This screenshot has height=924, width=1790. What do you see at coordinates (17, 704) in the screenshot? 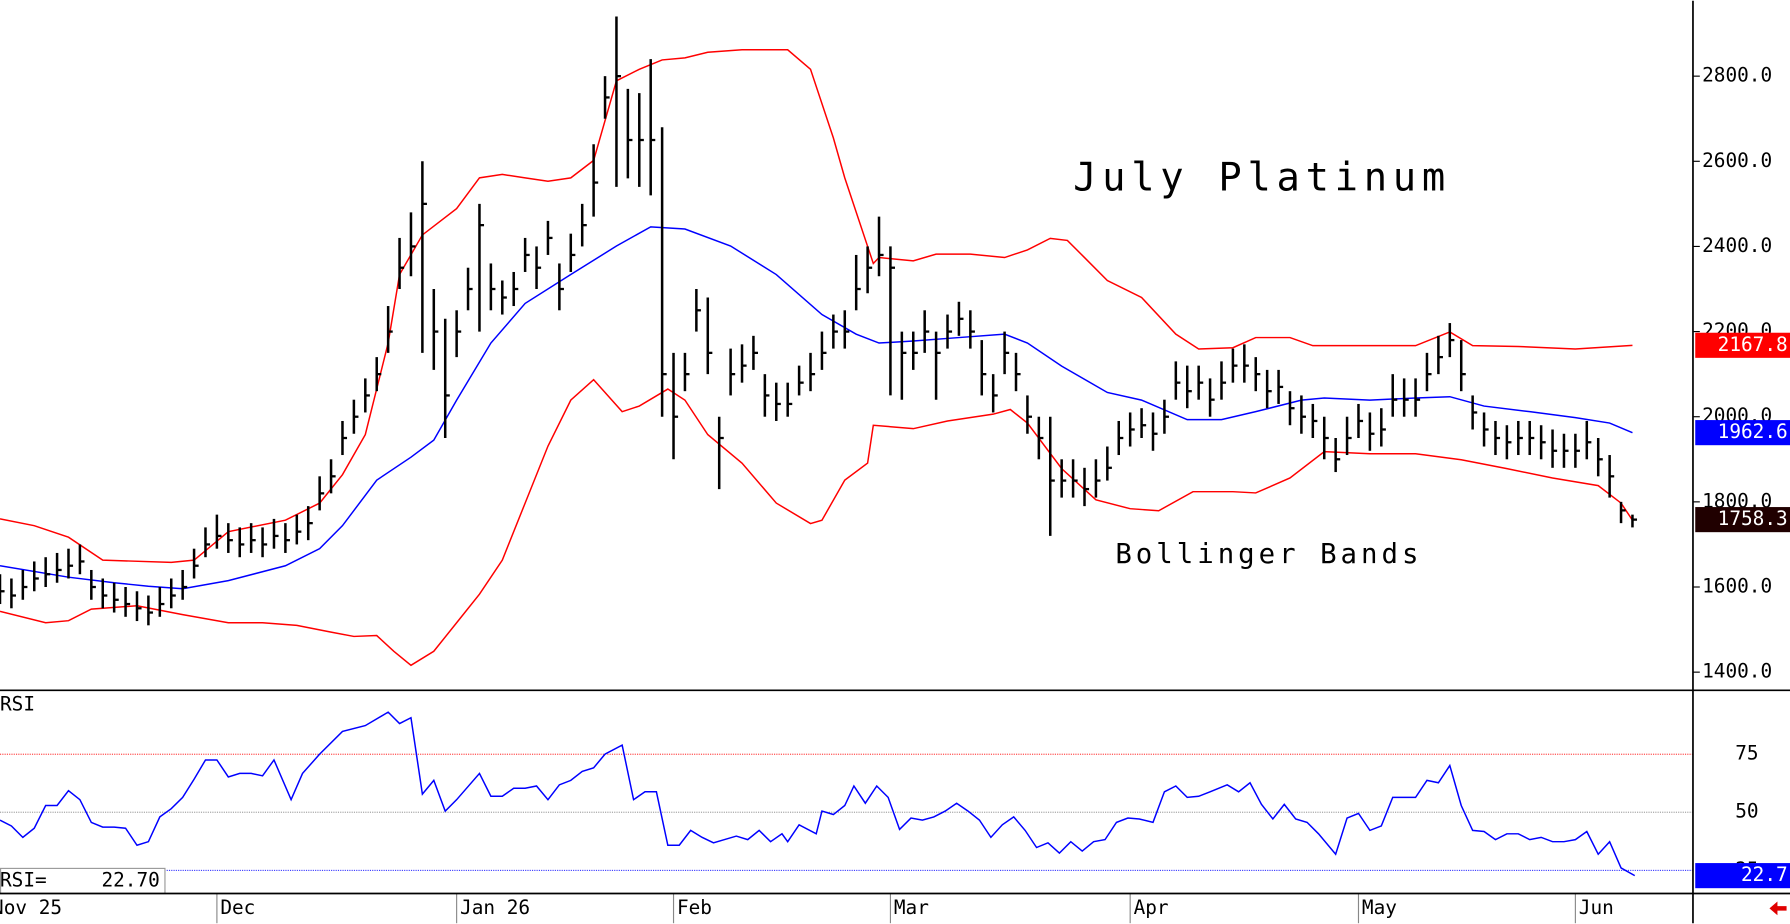
I see `rsi-title: RSI` at bounding box center [17, 704].